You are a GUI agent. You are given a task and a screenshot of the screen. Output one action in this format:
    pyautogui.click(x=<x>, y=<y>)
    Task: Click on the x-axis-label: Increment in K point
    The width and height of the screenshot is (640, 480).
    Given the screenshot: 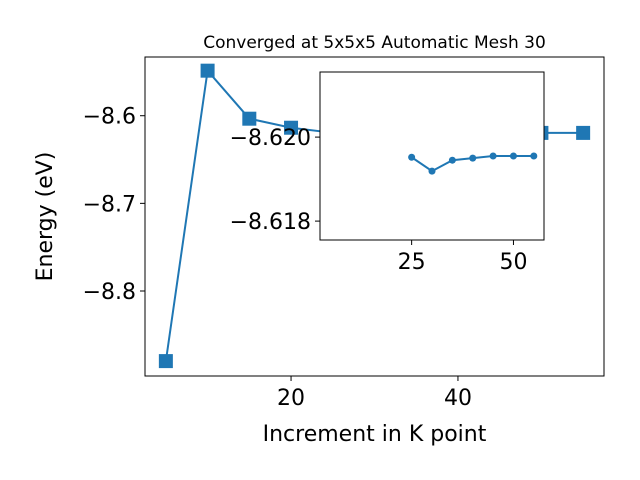 What is the action you would take?
    pyautogui.click(x=375, y=434)
    